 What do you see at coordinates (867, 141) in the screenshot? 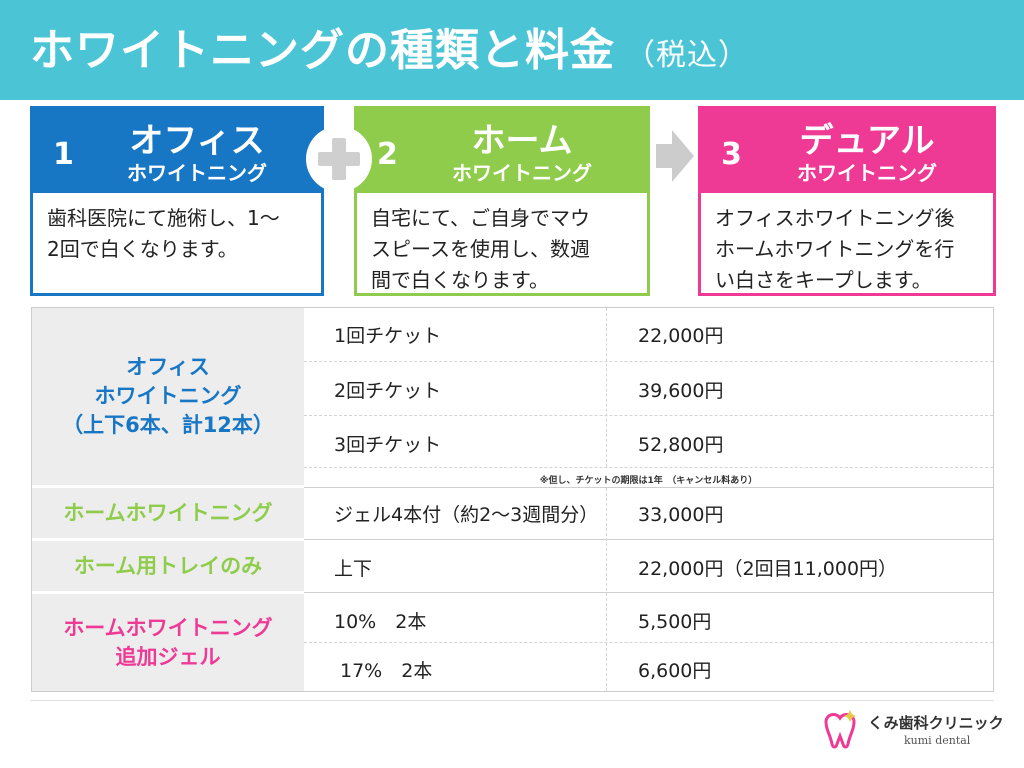
I see `card-title: デュアル` at bounding box center [867, 141].